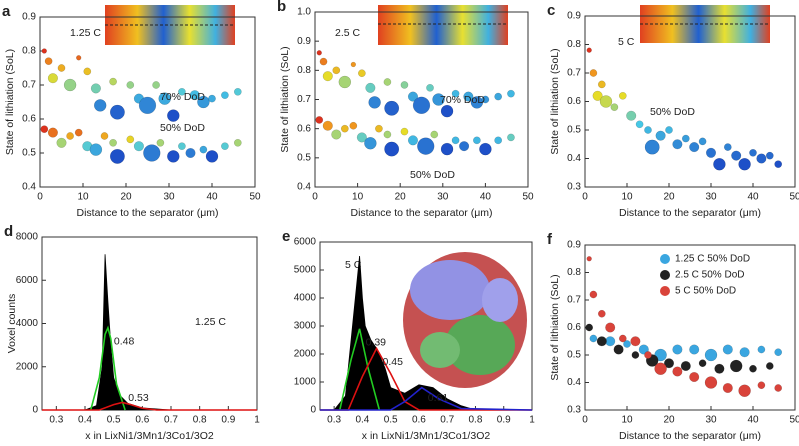 This screenshot has width=799, height=446. Describe the element at coordinates (12, 324) in the screenshot. I see `y-axis-label: Voxel counts` at that location.